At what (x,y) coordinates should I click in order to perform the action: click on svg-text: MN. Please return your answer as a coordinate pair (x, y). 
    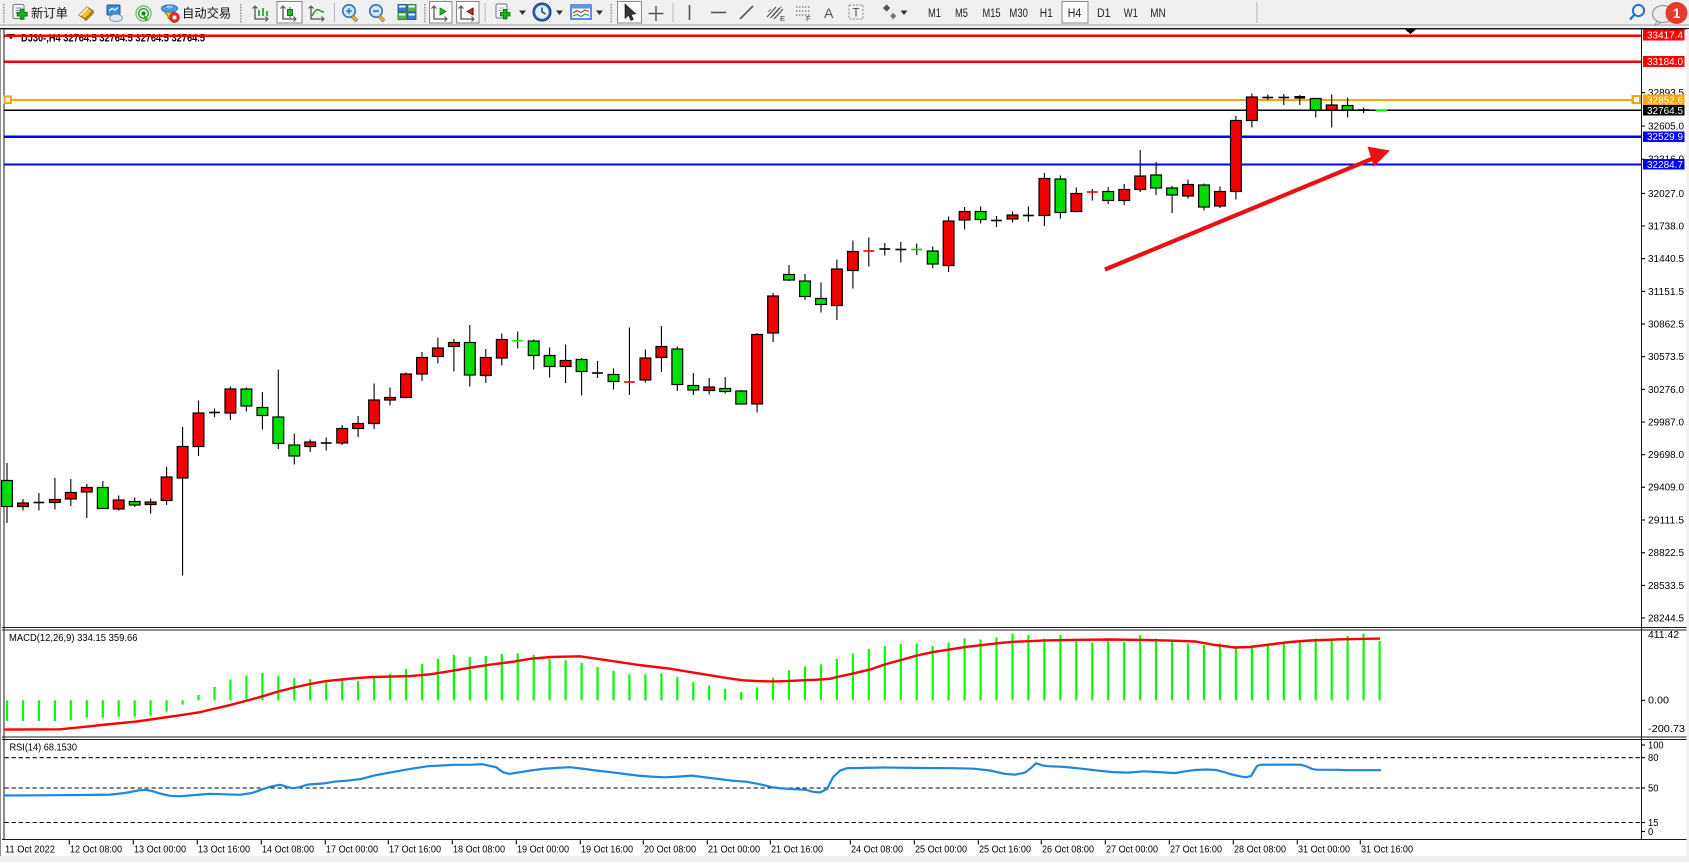
    Looking at the image, I should click on (1158, 14).